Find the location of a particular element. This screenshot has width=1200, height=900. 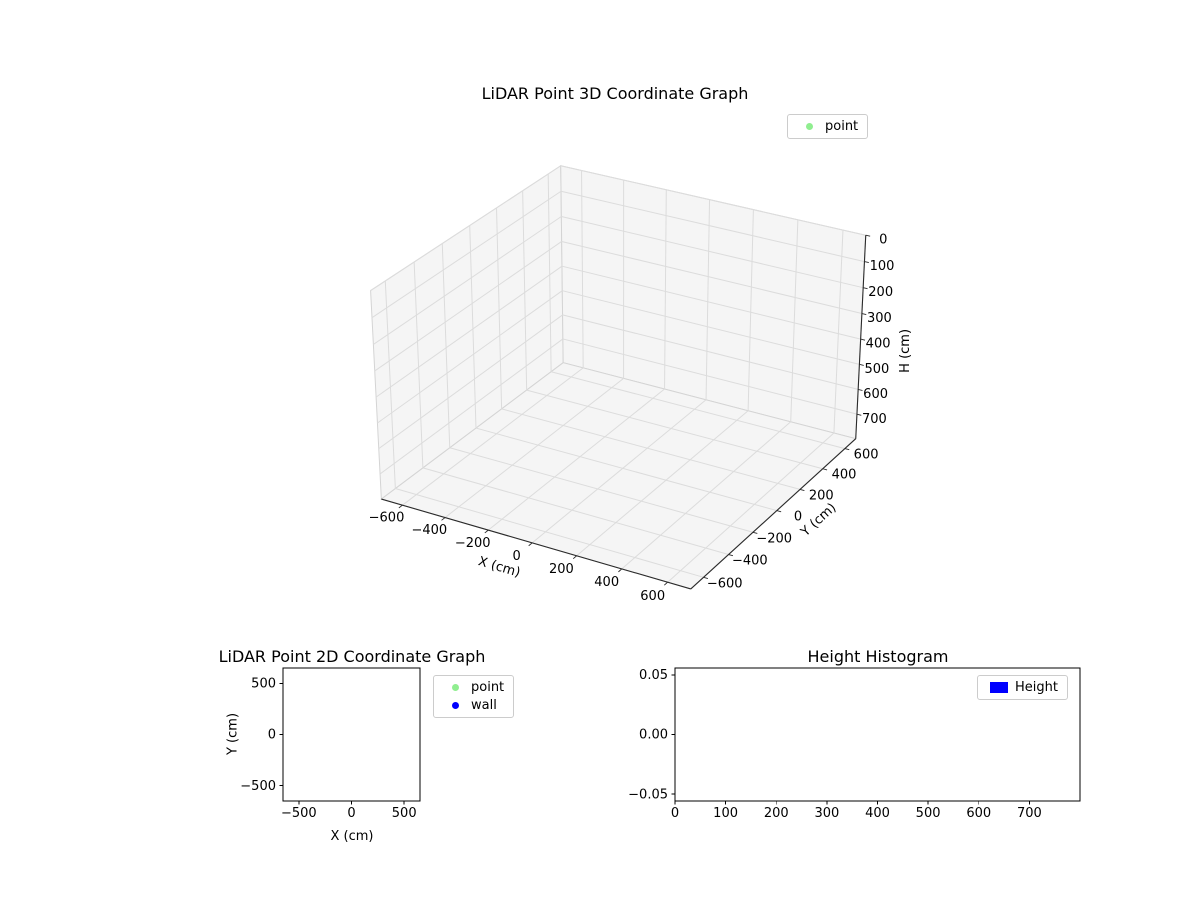

histogram-title: Height Histogram is located at coordinates (878, 656).